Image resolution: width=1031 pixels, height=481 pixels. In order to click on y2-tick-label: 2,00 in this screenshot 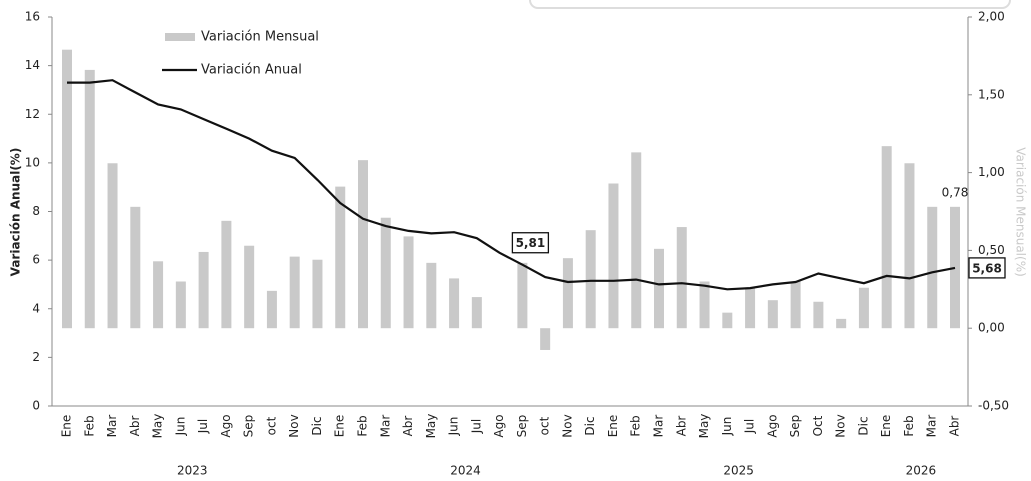, I will do `click(991, 17)`.